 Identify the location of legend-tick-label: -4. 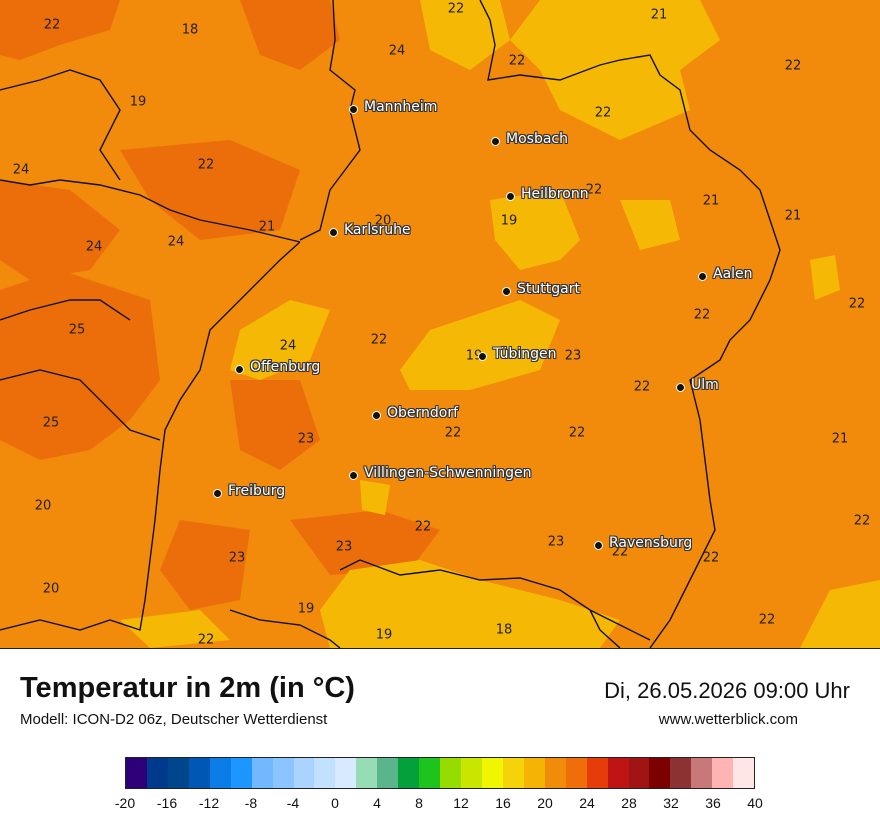
(293, 803).